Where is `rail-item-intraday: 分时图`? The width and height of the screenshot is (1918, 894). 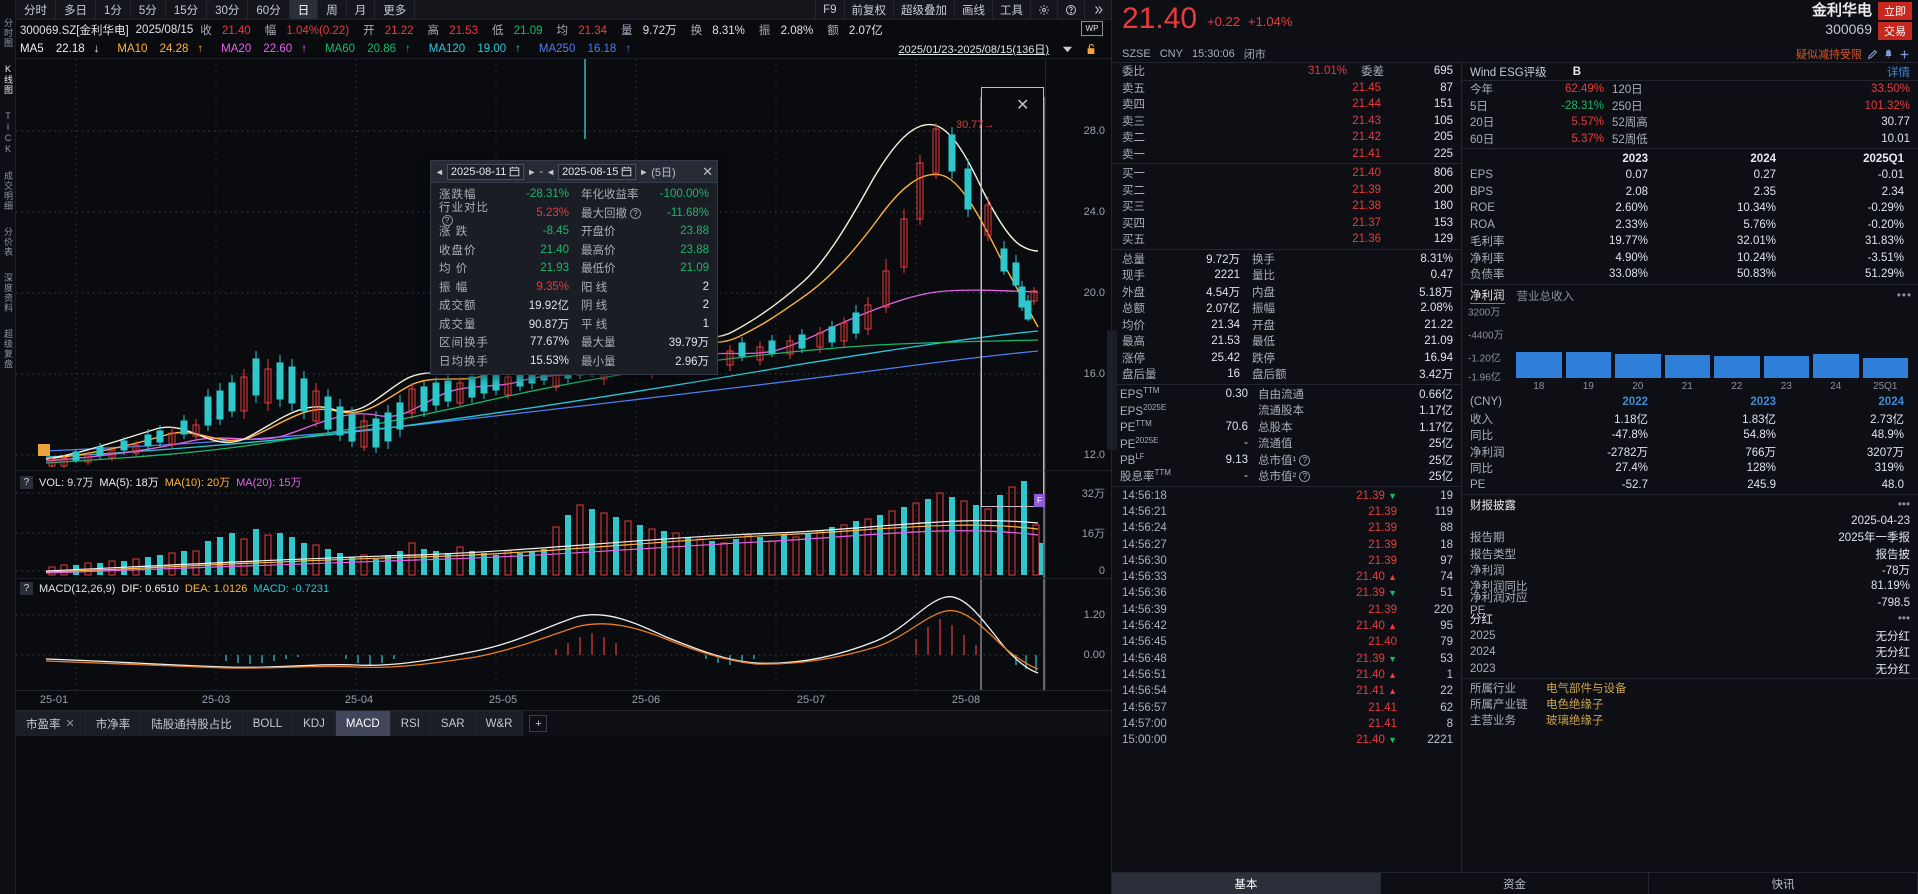 rail-item-intraday: 分时图 is located at coordinates (8, 33).